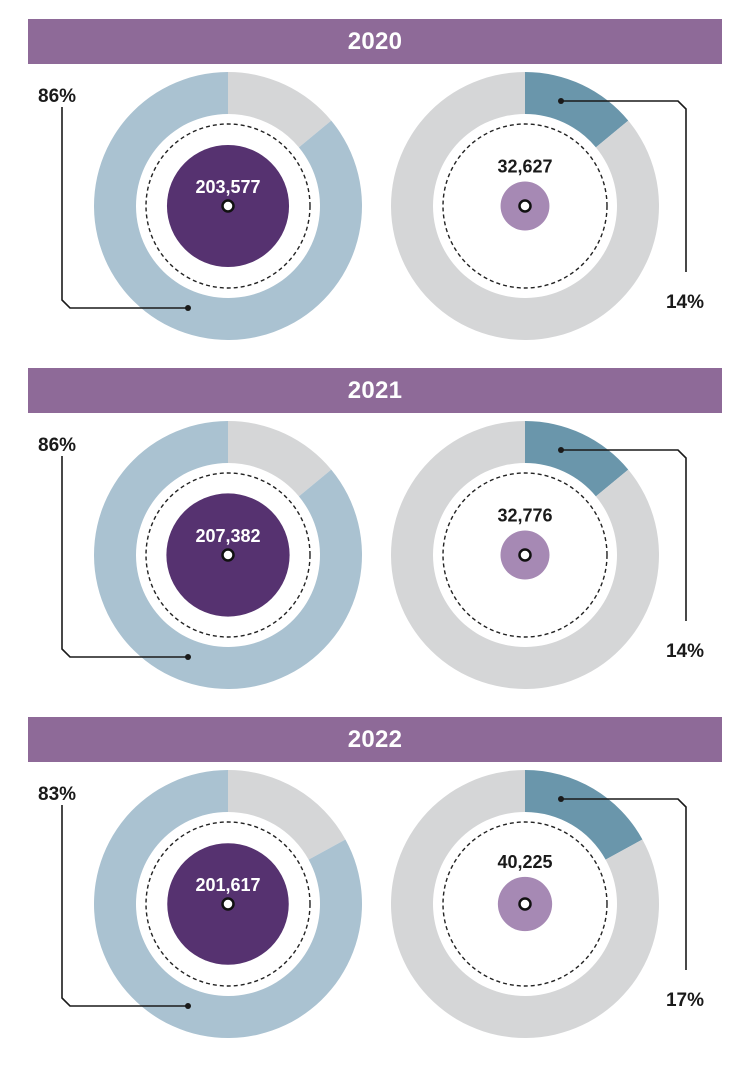 The image size is (750, 1066). Describe the element at coordinates (685, 1000) in the screenshot. I see `minor-percent-label: 17%` at that location.